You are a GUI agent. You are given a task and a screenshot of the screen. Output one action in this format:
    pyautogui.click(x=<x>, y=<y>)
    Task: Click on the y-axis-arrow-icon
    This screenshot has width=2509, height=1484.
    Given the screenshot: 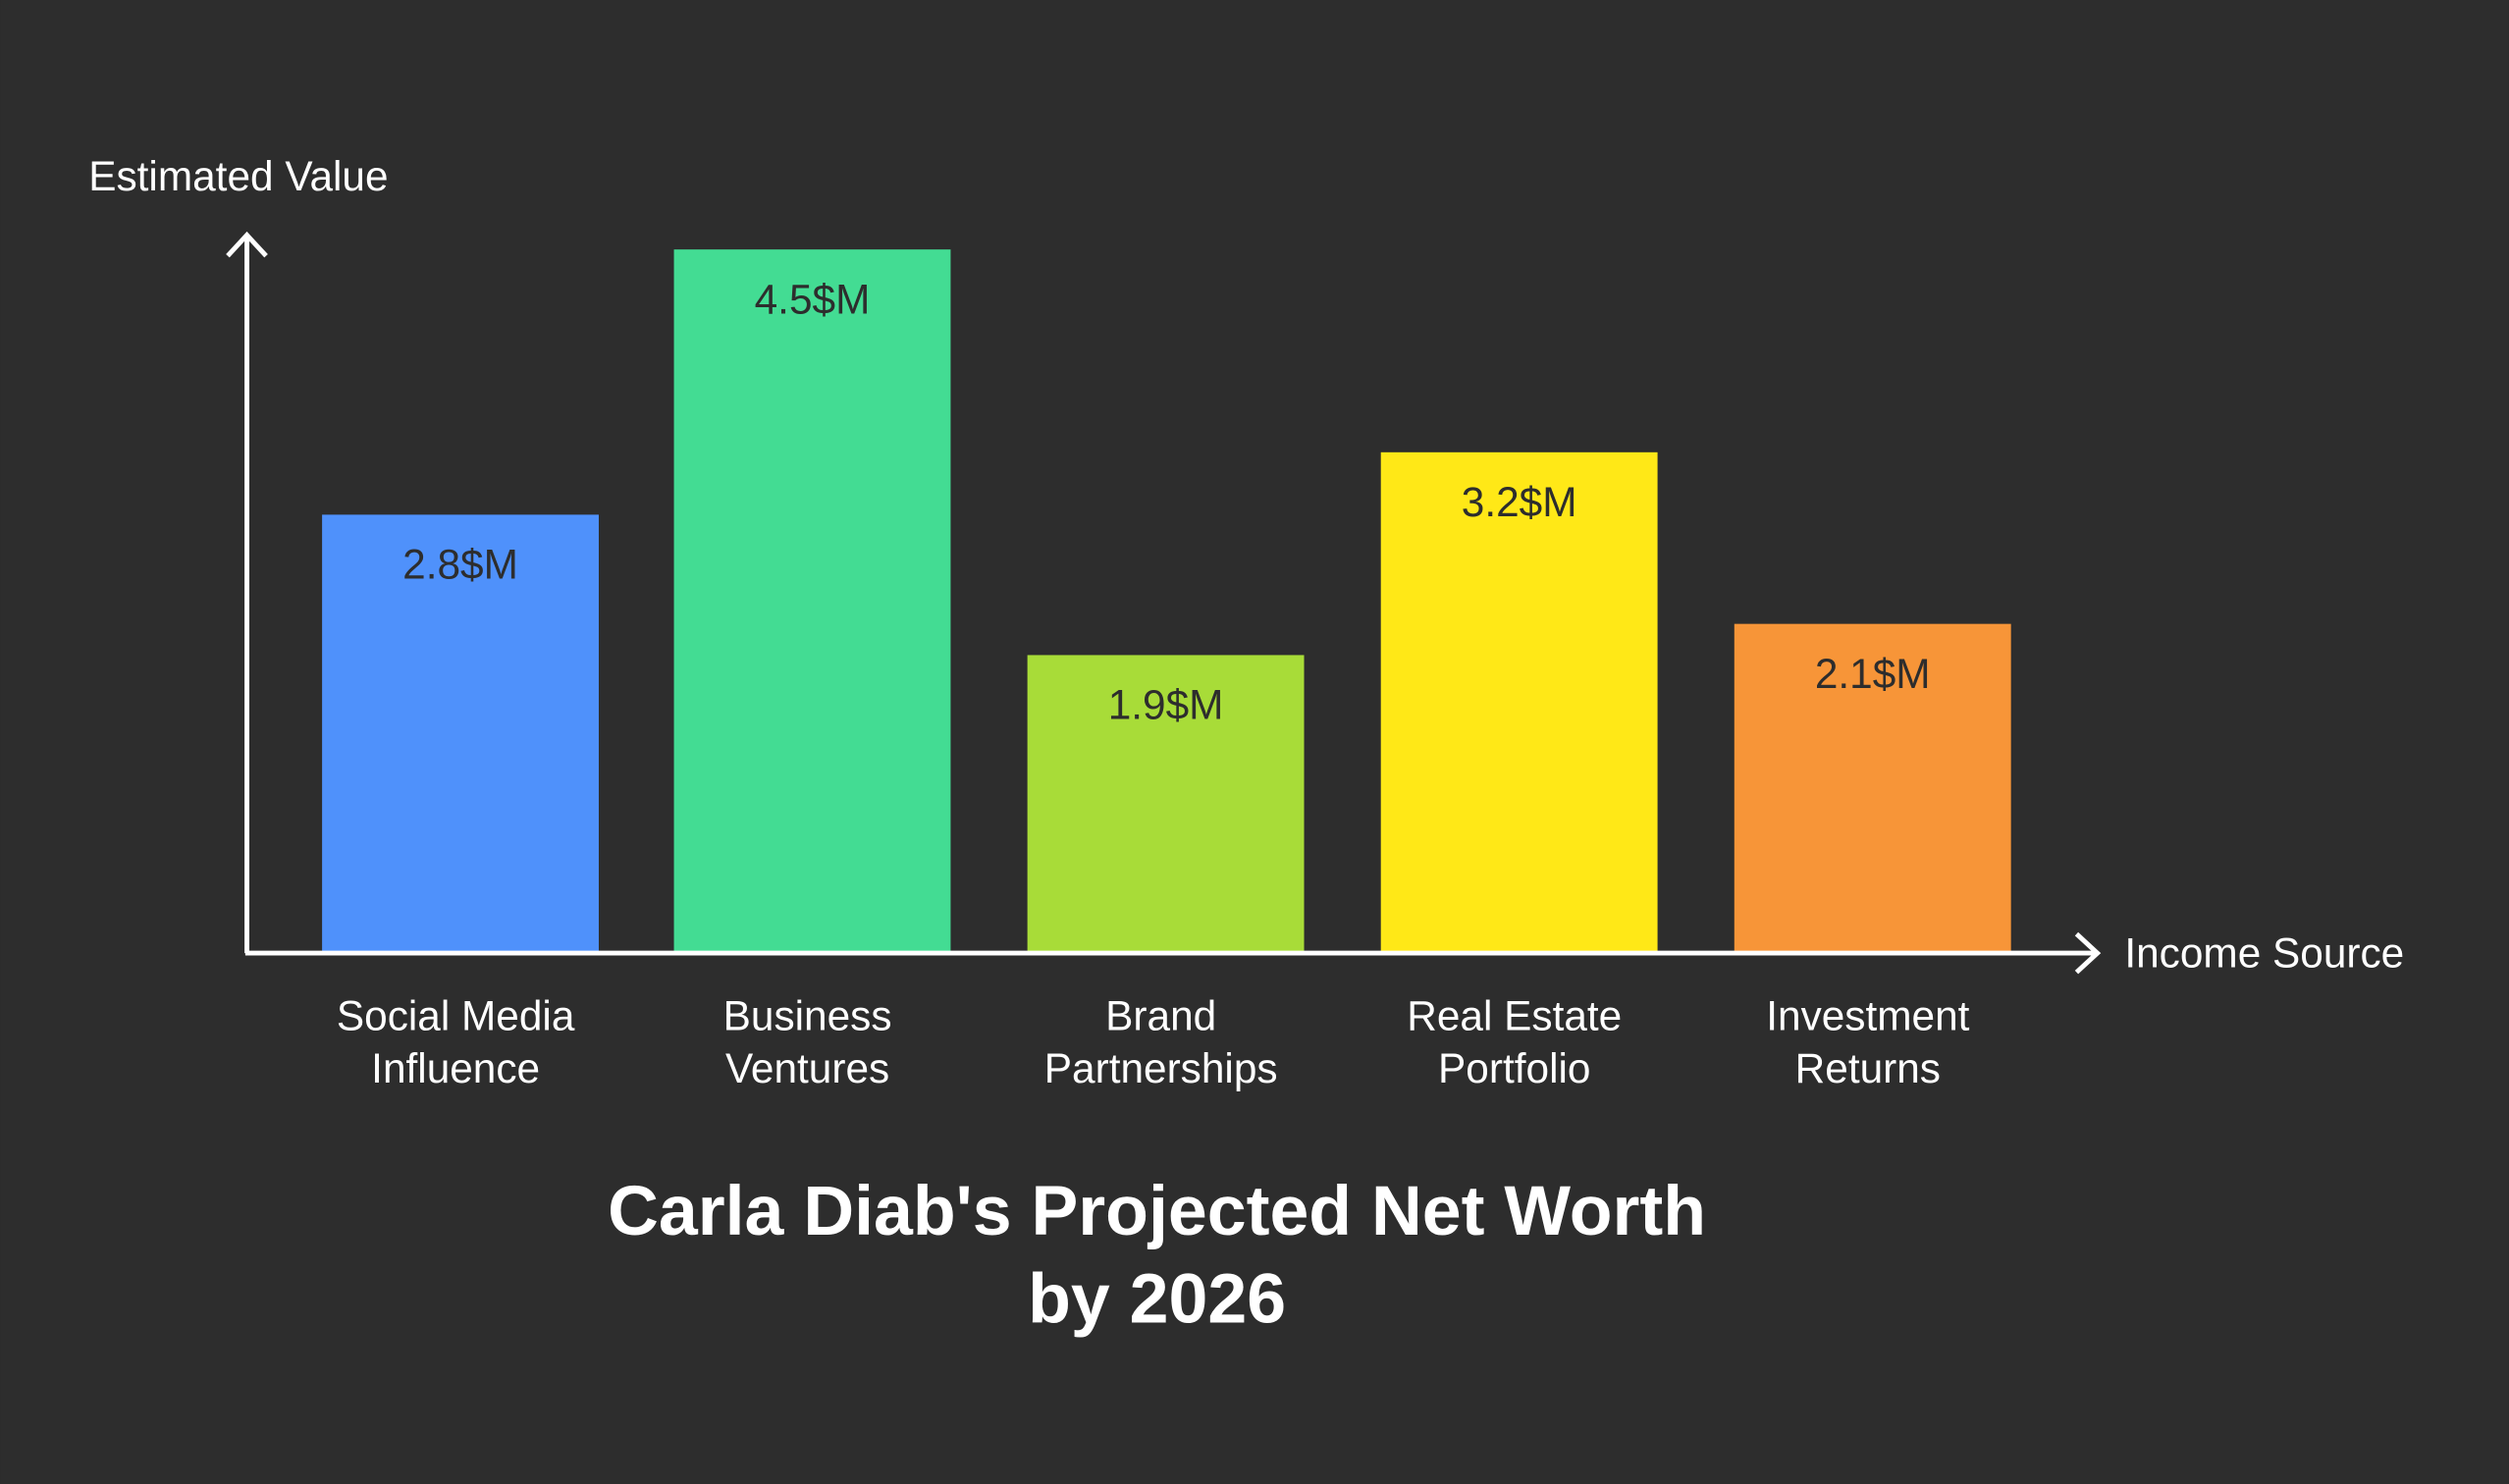 What is the action you would take?
    pyautogui.click(x=247, y=245)
    